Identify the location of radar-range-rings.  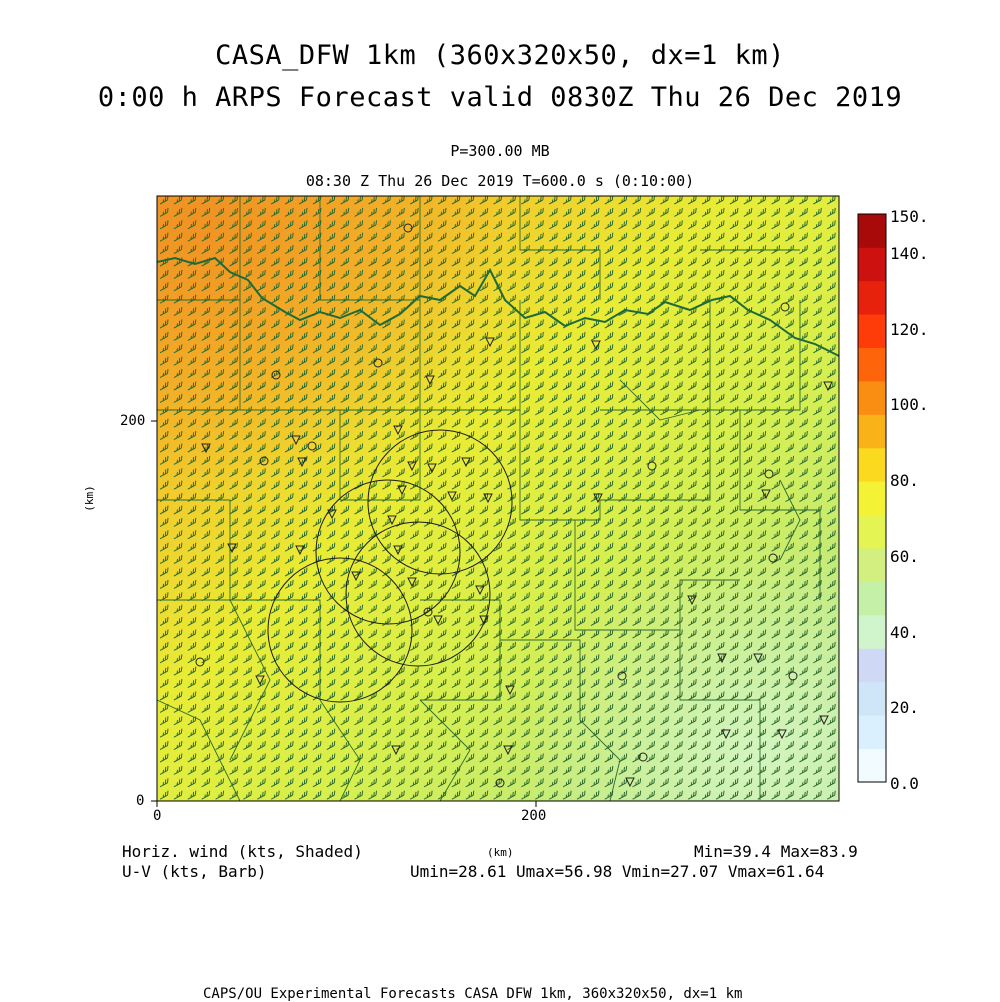
(390, 566).